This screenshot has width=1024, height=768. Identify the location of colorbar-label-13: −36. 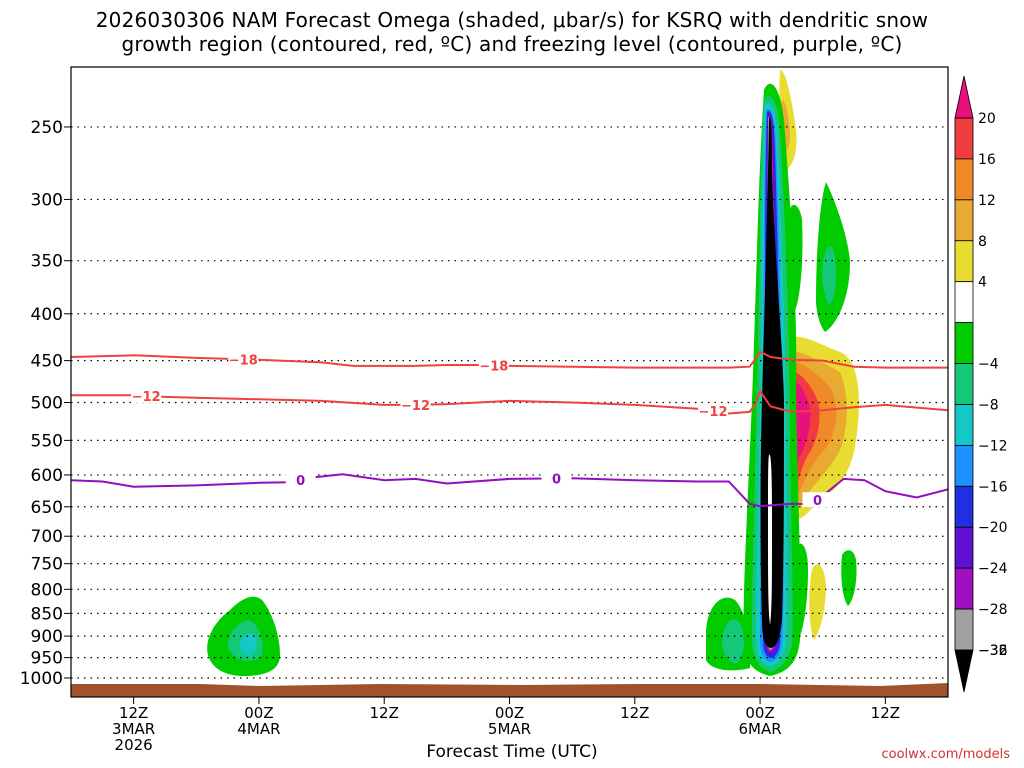
(993, 651).